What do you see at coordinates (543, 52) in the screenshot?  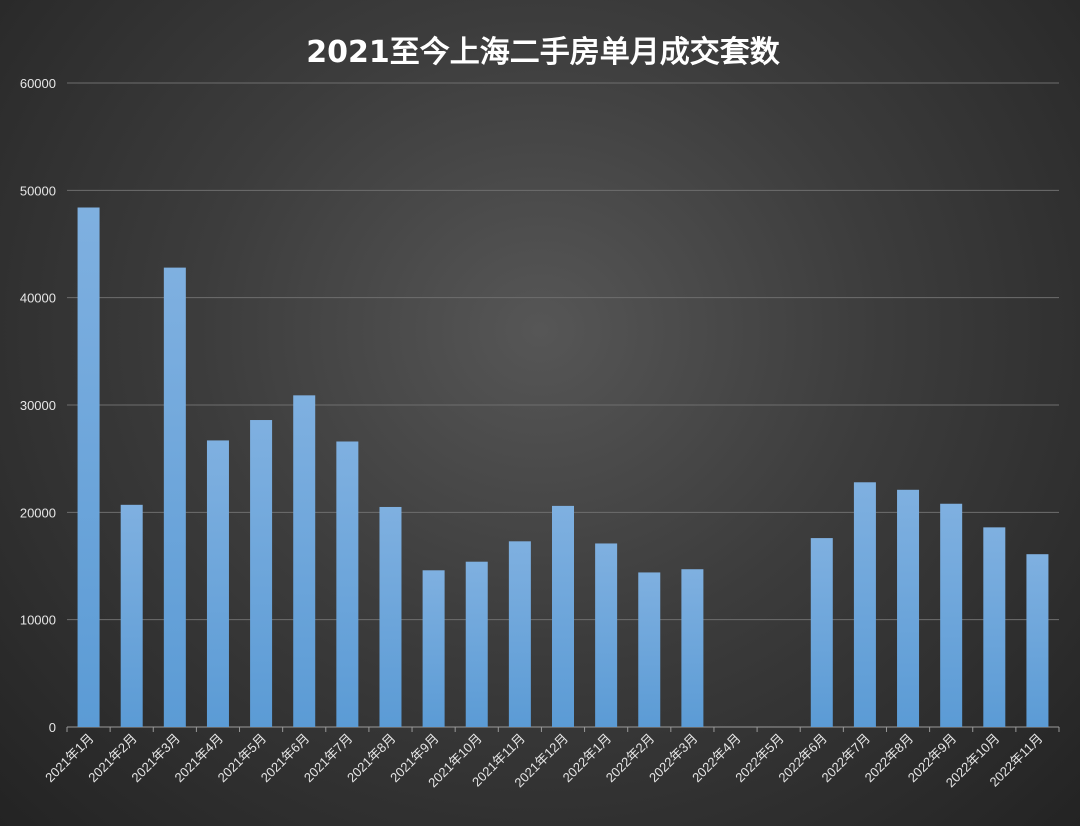 I see `chart-title: 2021至今上海二手房单月成交套数` at bounding box center [543, 52].